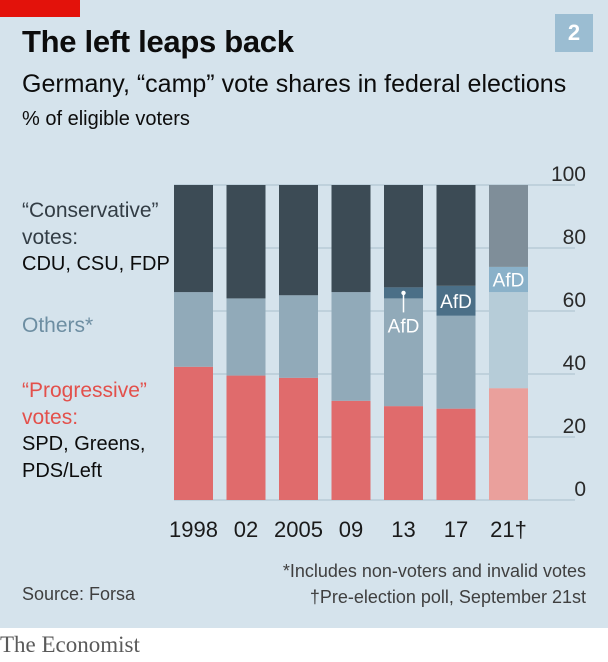  Describe the element at coordinates (58, 325) in the screenshot. I see `legend-others: Others*` at that location.